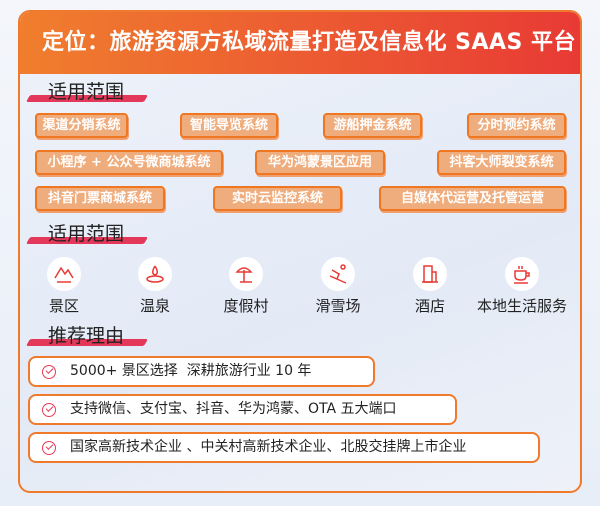 Image resolution: width=600 pixels, height=506 pixels. Describe the element at coordinates (277, 198) in the screenshot. I see `tag-system: 实时云监控系统` at that location.